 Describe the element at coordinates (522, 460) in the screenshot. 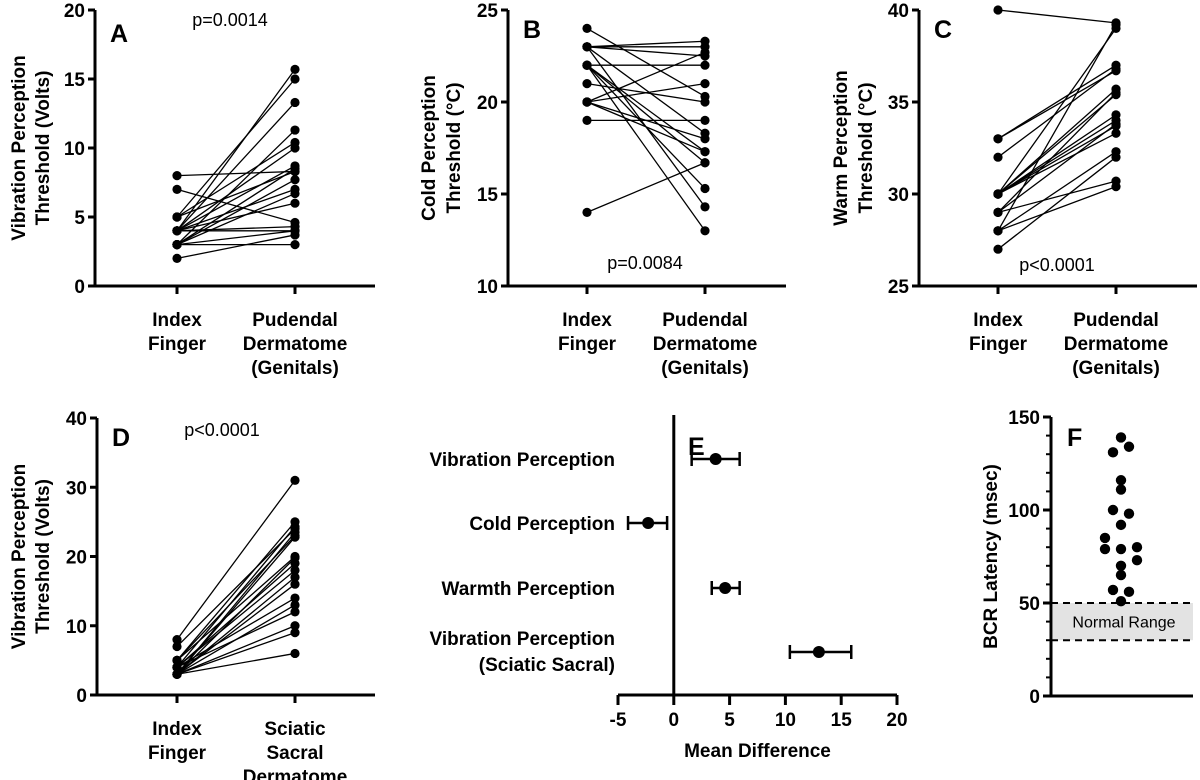

I see `row-label: Vibration Perception` at that location.